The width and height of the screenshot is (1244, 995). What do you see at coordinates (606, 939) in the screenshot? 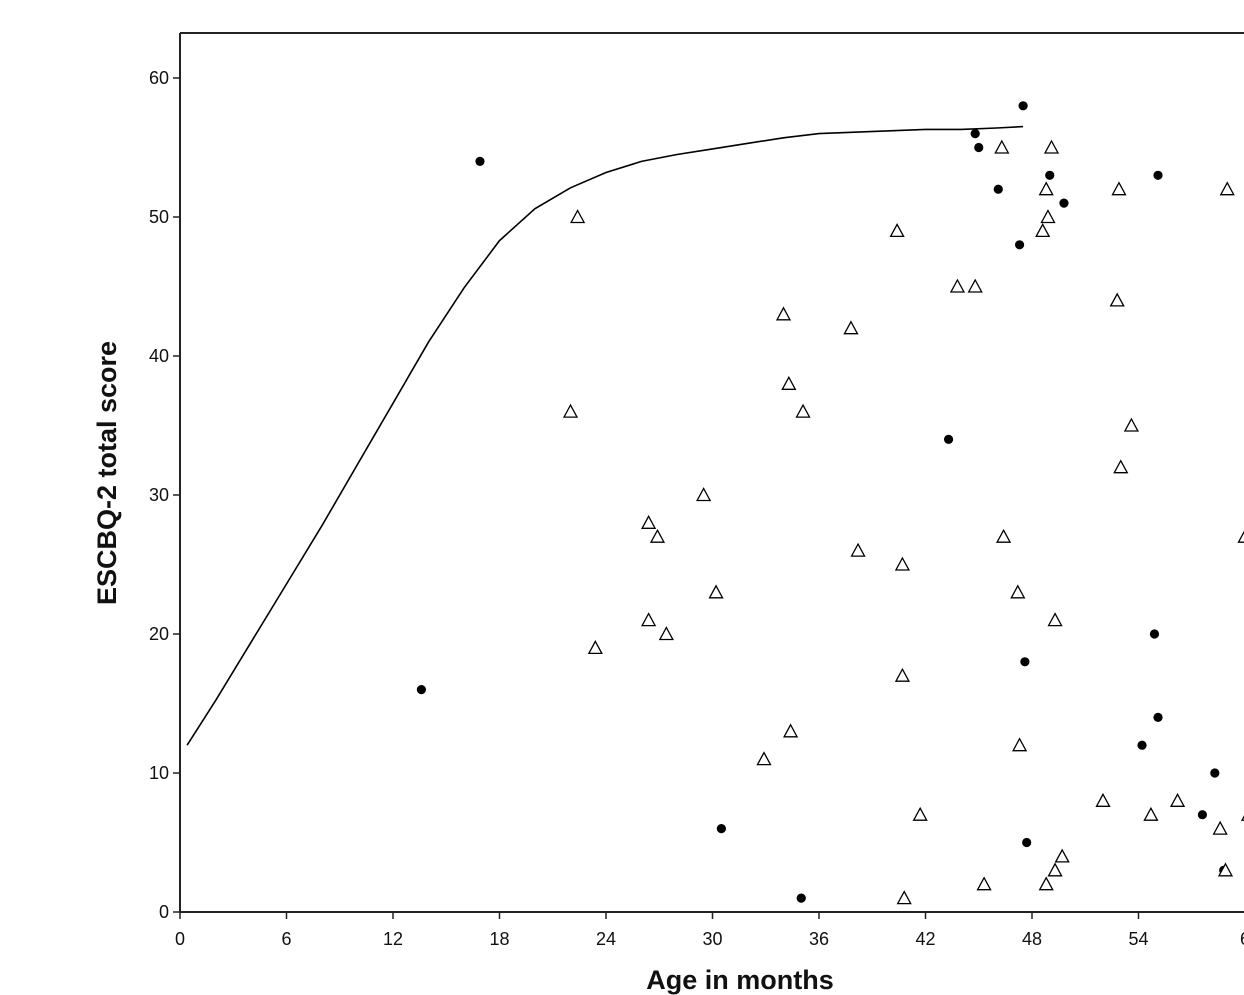
I see `x-tick-label: 24` at bounding box center [606, 939].